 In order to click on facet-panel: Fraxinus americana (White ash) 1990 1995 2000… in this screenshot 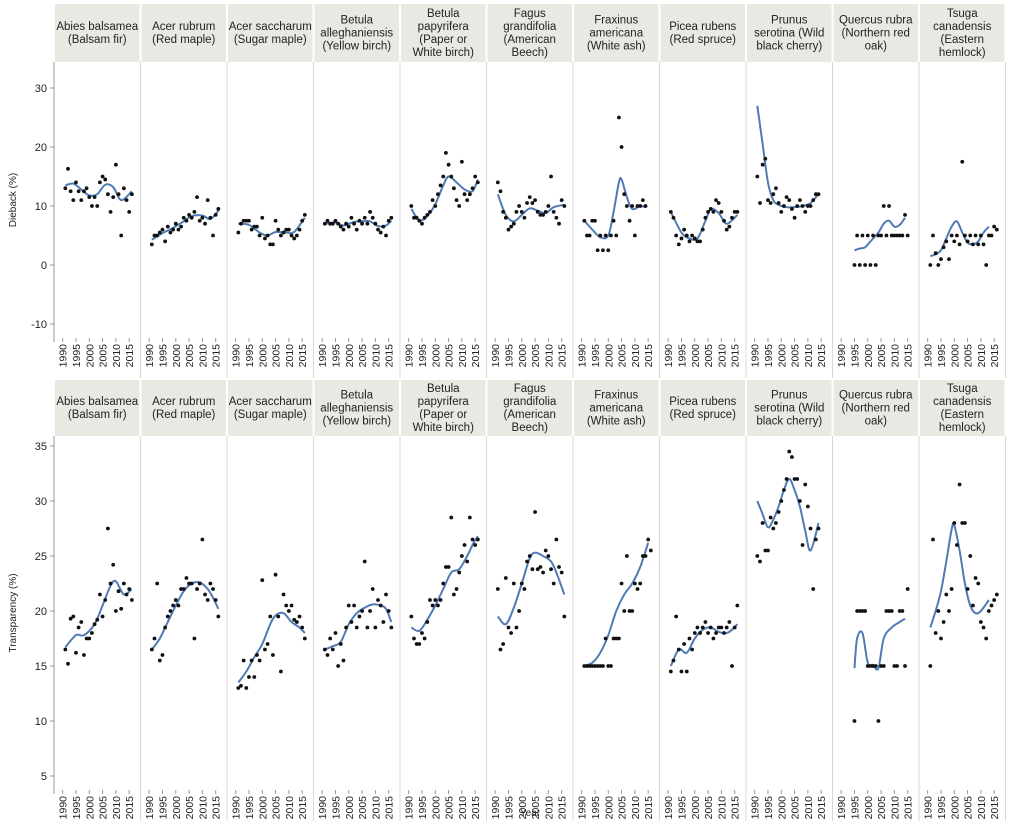, I will do `click(617, 191)`.